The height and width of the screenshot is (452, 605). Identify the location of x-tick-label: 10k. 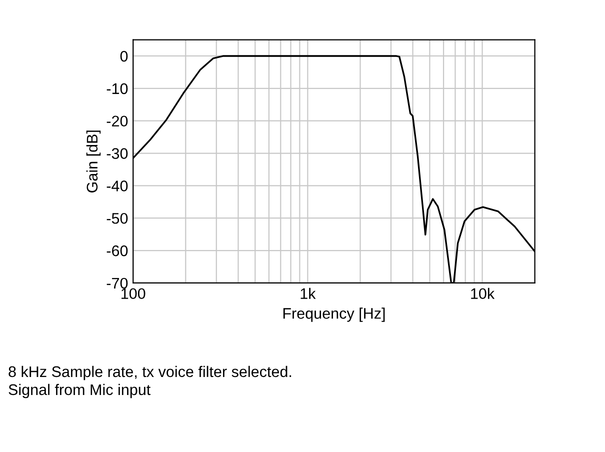
(483, 294).